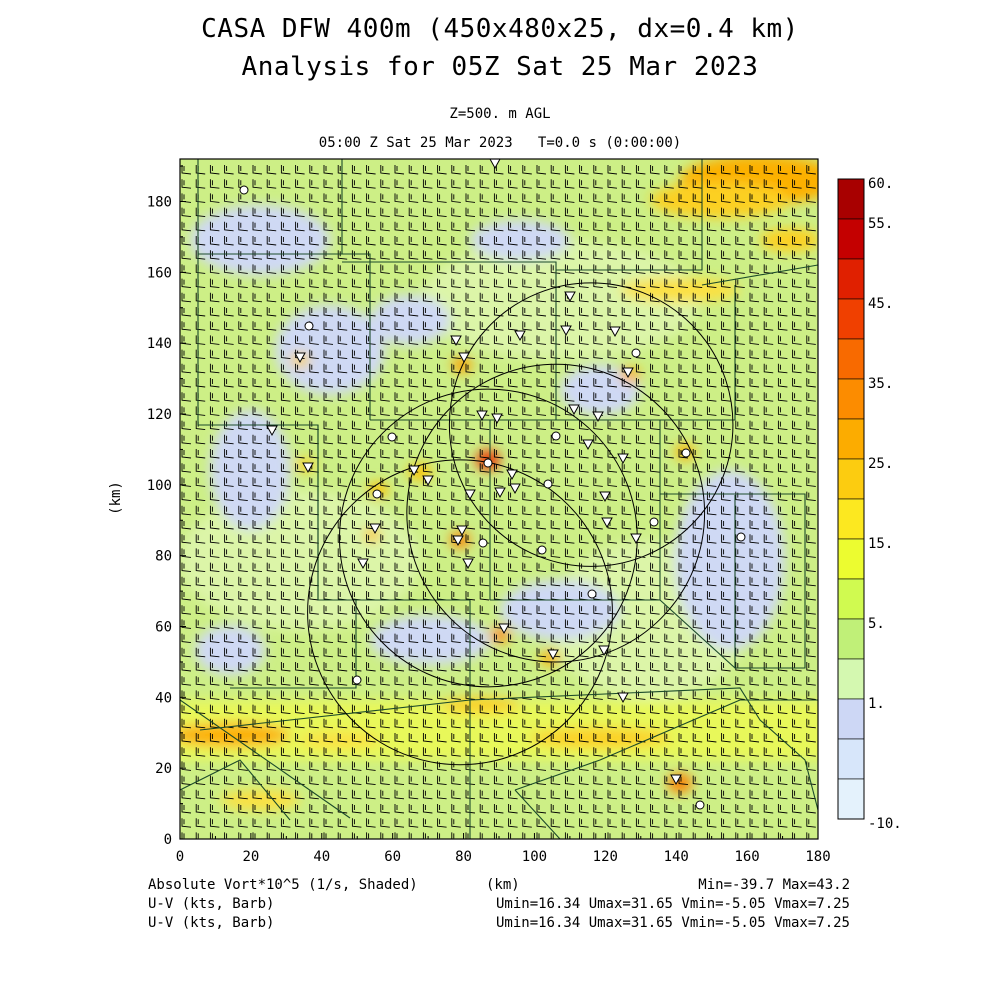 This screenshot has width=1000, height=1000. What do you see at coordinates (876, 624) in the screenshot?
I see `colorbar-label: 5.` at bounding box center [876, 624].